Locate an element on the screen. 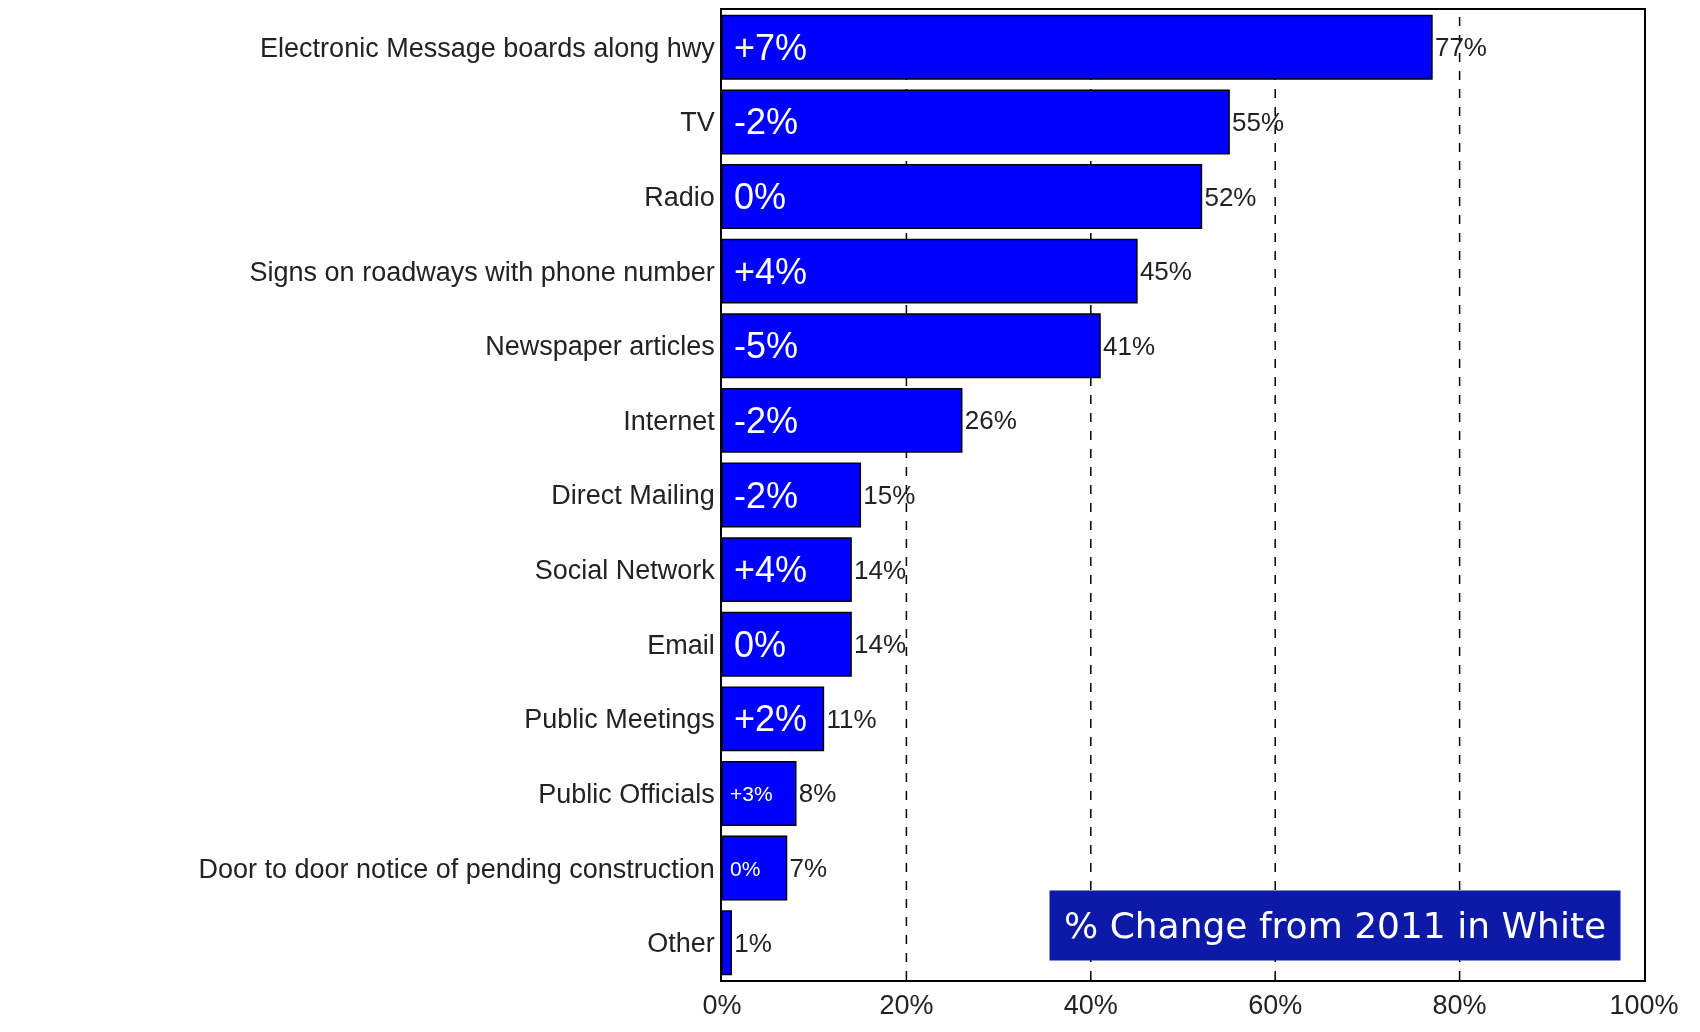 Image resolution: width=1700 pixels, height=1032 pixels. y-tick-label: Newspaper articles is located at coordinates (600, 346).